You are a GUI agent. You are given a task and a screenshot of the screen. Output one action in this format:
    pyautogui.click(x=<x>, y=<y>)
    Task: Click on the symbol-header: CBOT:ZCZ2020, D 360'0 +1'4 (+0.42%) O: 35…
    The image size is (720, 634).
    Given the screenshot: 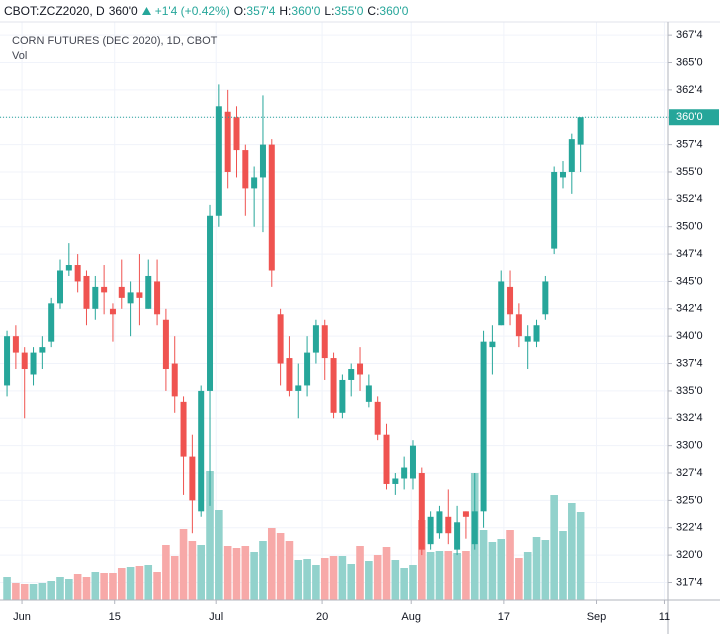 What is the action you would take?
    pyautogui.click(x=206, y=11)
    